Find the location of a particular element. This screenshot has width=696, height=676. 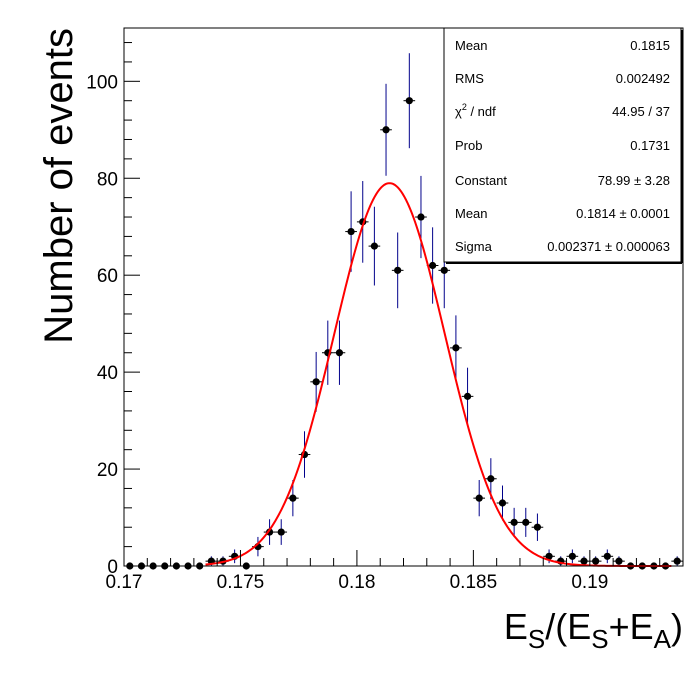

x-axis: 0.17 0.175 0.18 0.185 0.19 is located at coordinates (395, 571).